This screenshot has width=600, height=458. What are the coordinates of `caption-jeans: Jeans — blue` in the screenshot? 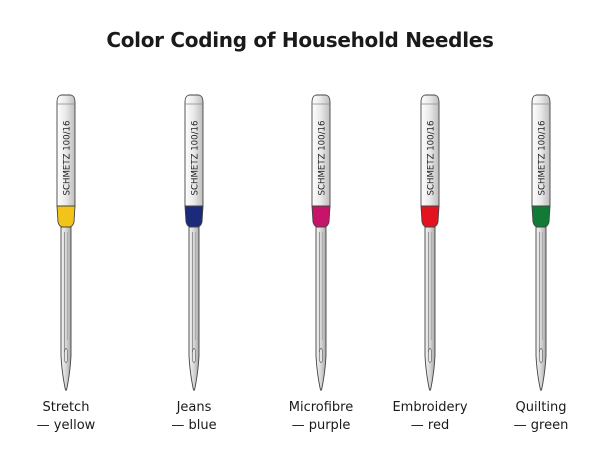 It's located at (194, 417).